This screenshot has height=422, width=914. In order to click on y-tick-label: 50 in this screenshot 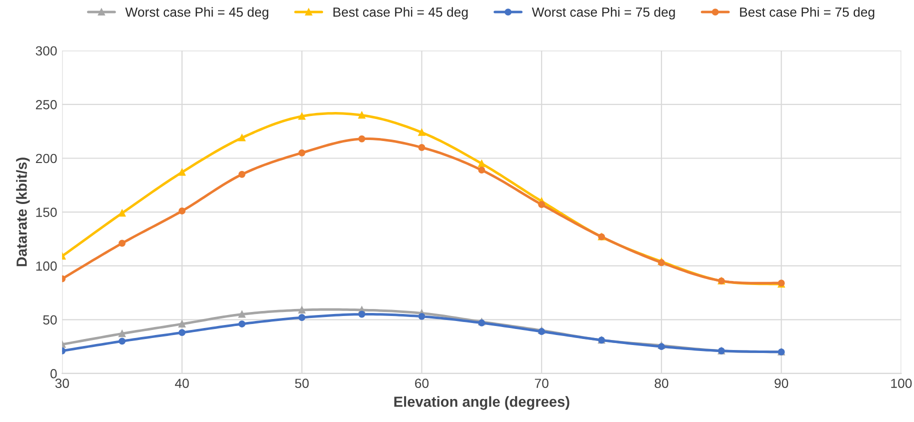, I will do `click(50, 320)`.